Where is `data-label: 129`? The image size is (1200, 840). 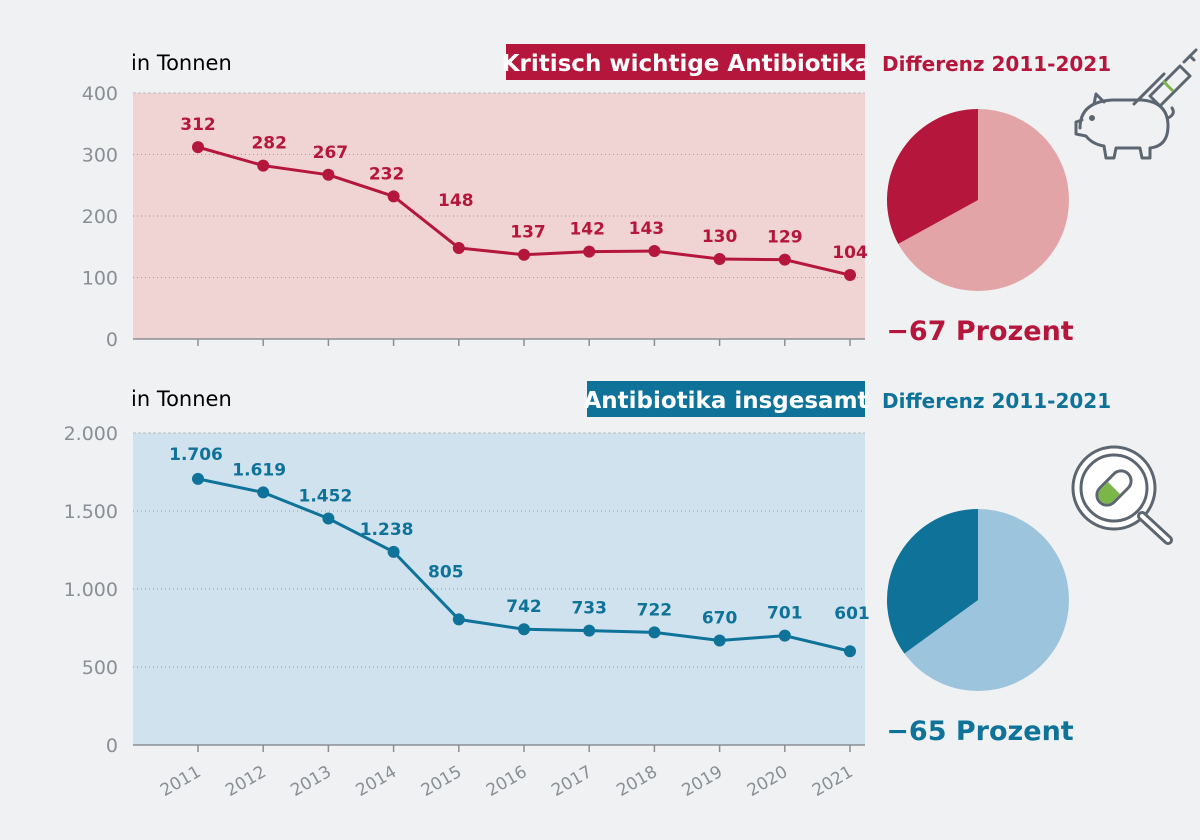
data-label: 129 is located at coordinates (785, 238).